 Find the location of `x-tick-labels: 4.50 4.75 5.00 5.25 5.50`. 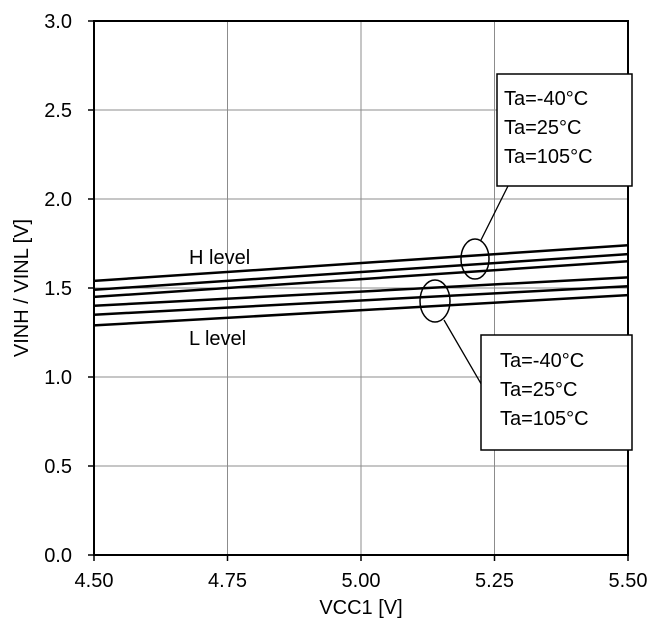

x-tick-labels: 4.50 4.75 5.00 5.25 5.50 is located at coordinates (361, 573).